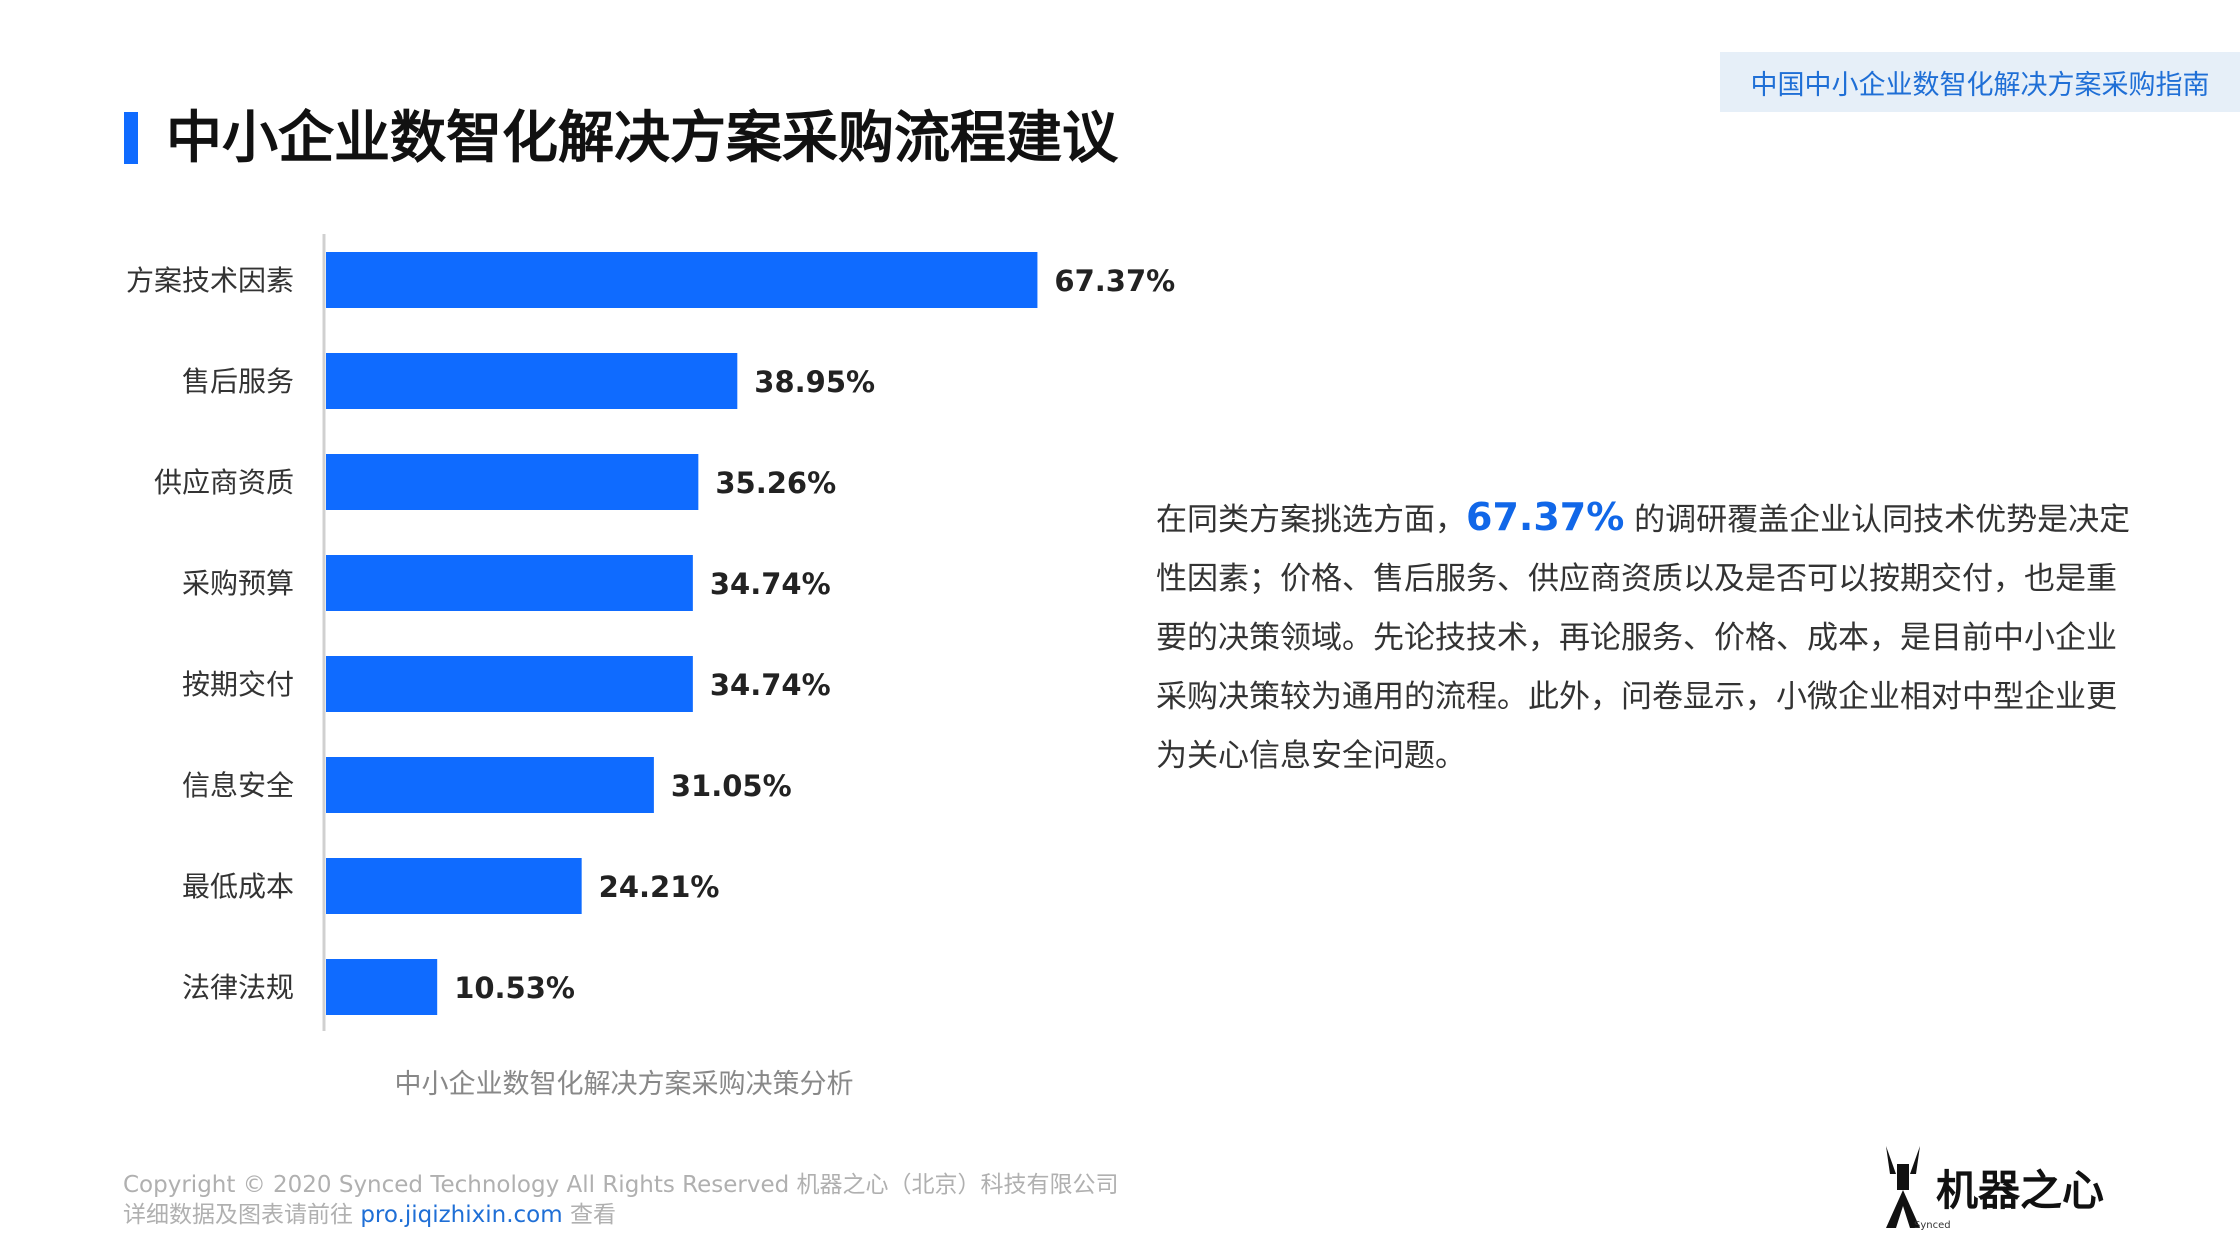 This screenshot has width=2240, height=1260. What do you see at coordinates (1932, 1225) in the screenshot?
I see `logo-subtext: Synced` at bounding box center [1932, 1225].